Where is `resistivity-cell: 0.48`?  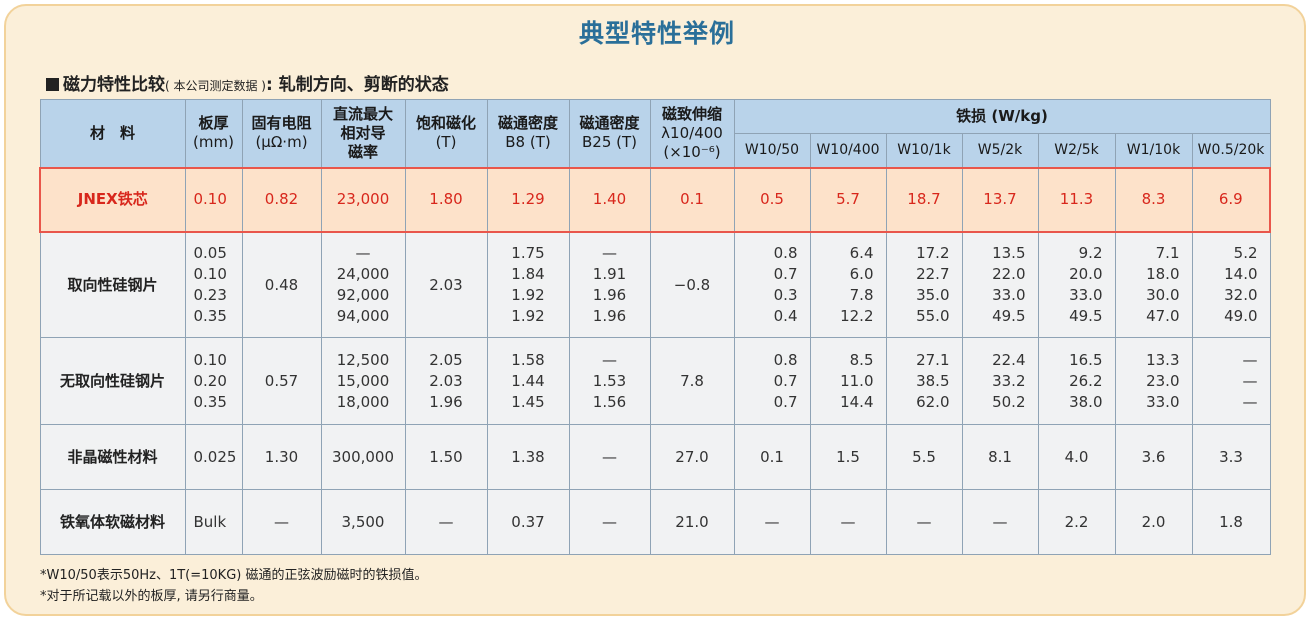 resistivity-cell: 0.48 is located at coordinates (281, 285).